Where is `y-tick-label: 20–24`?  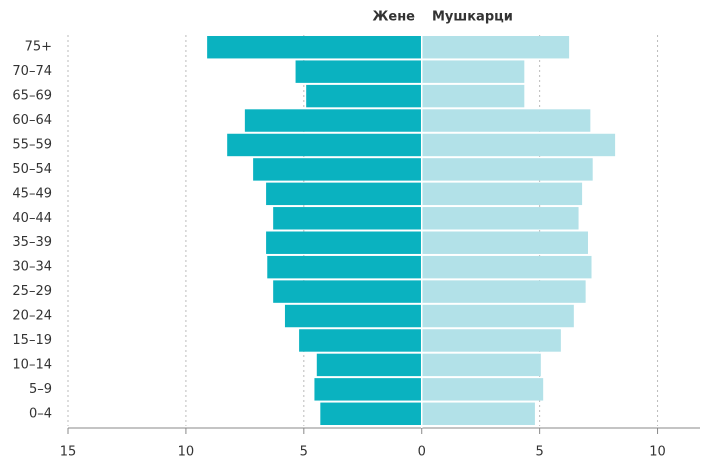
y-tick-label: 20–24 is located at coordinates (32, 316).